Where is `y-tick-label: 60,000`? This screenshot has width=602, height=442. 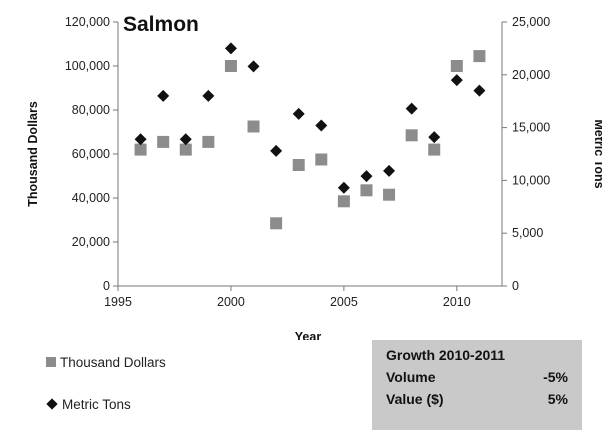
y-tick-label: 60,000 is located at coordinates (91, 154).